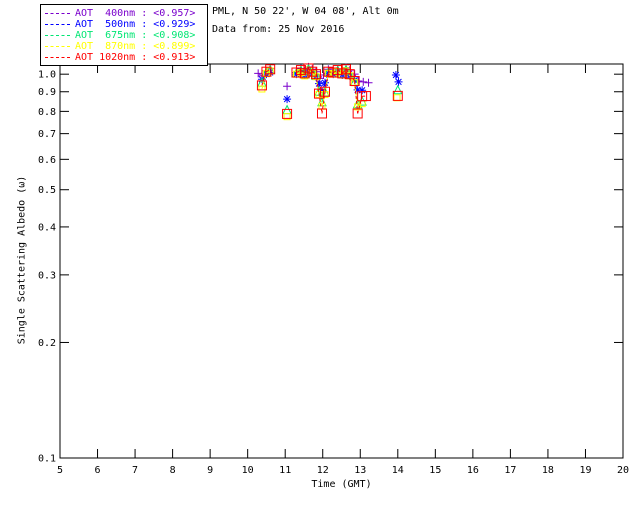 This screenshot has height=512, width=640. Describe the element at coordinates (285, 470) in the screenshot. I see `x-tick-label: 11` at that location.